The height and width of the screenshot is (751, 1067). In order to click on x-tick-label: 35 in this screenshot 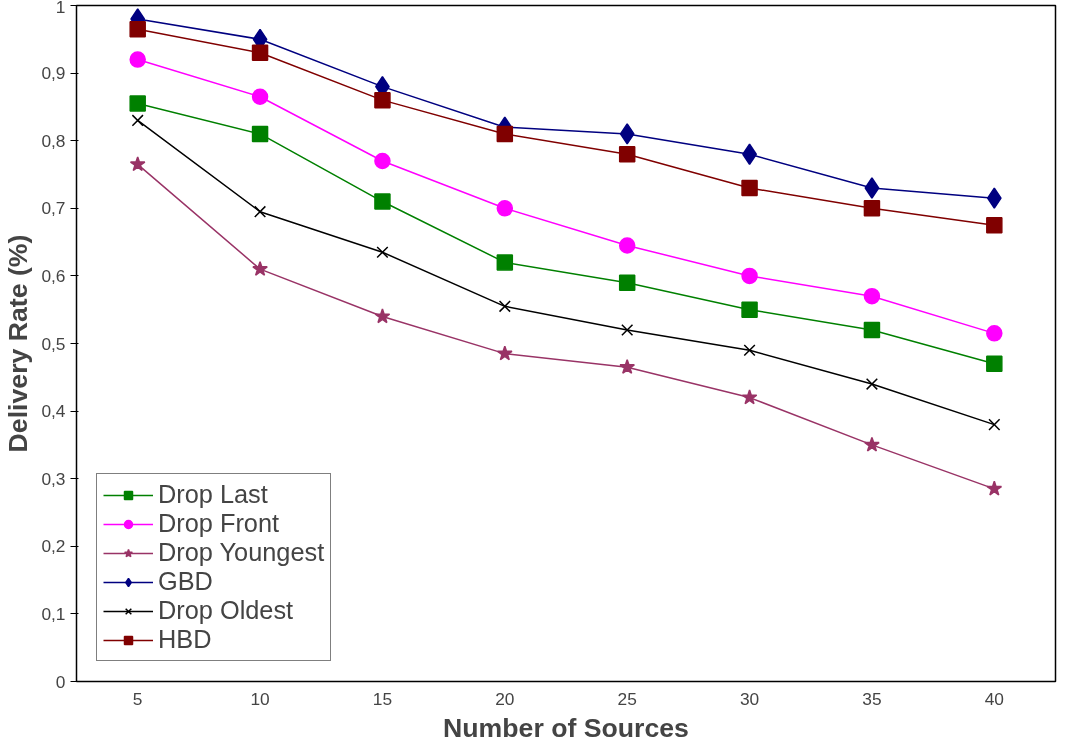, I will do `click(872, 698)`.